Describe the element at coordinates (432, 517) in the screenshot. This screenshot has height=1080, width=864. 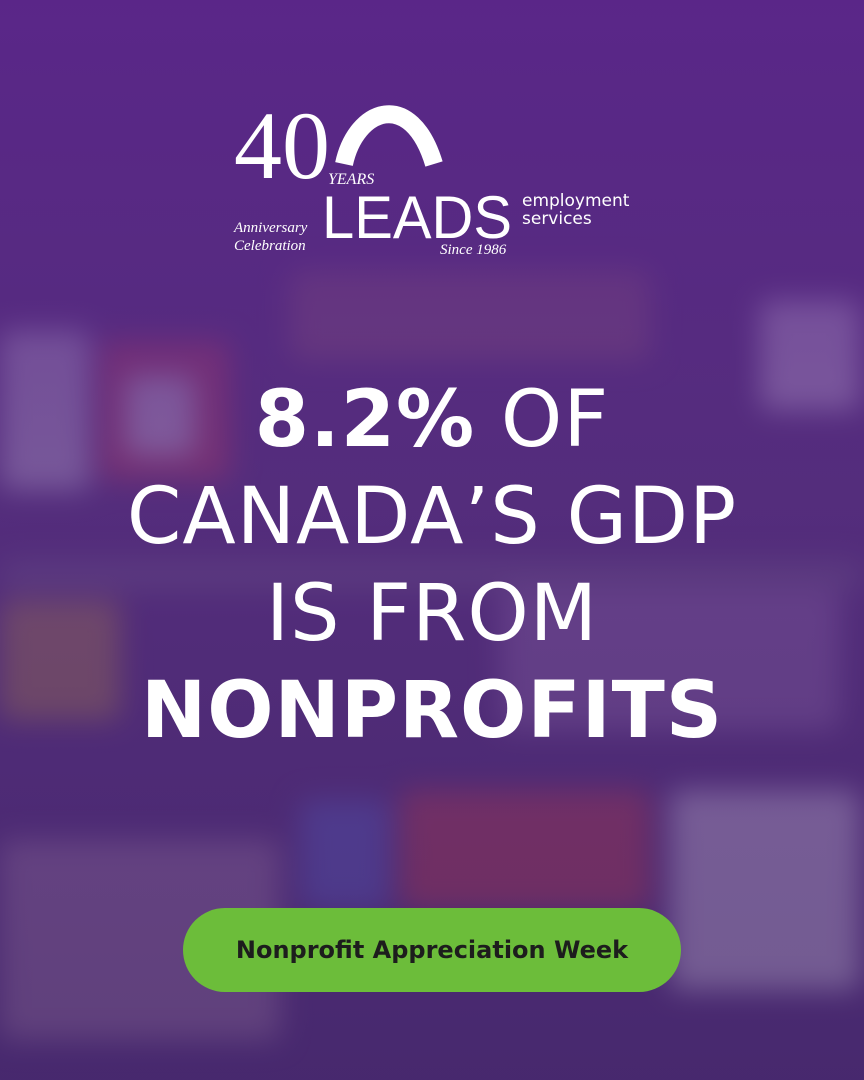
I see `headline-line: CANADA’S GDP` at that location.